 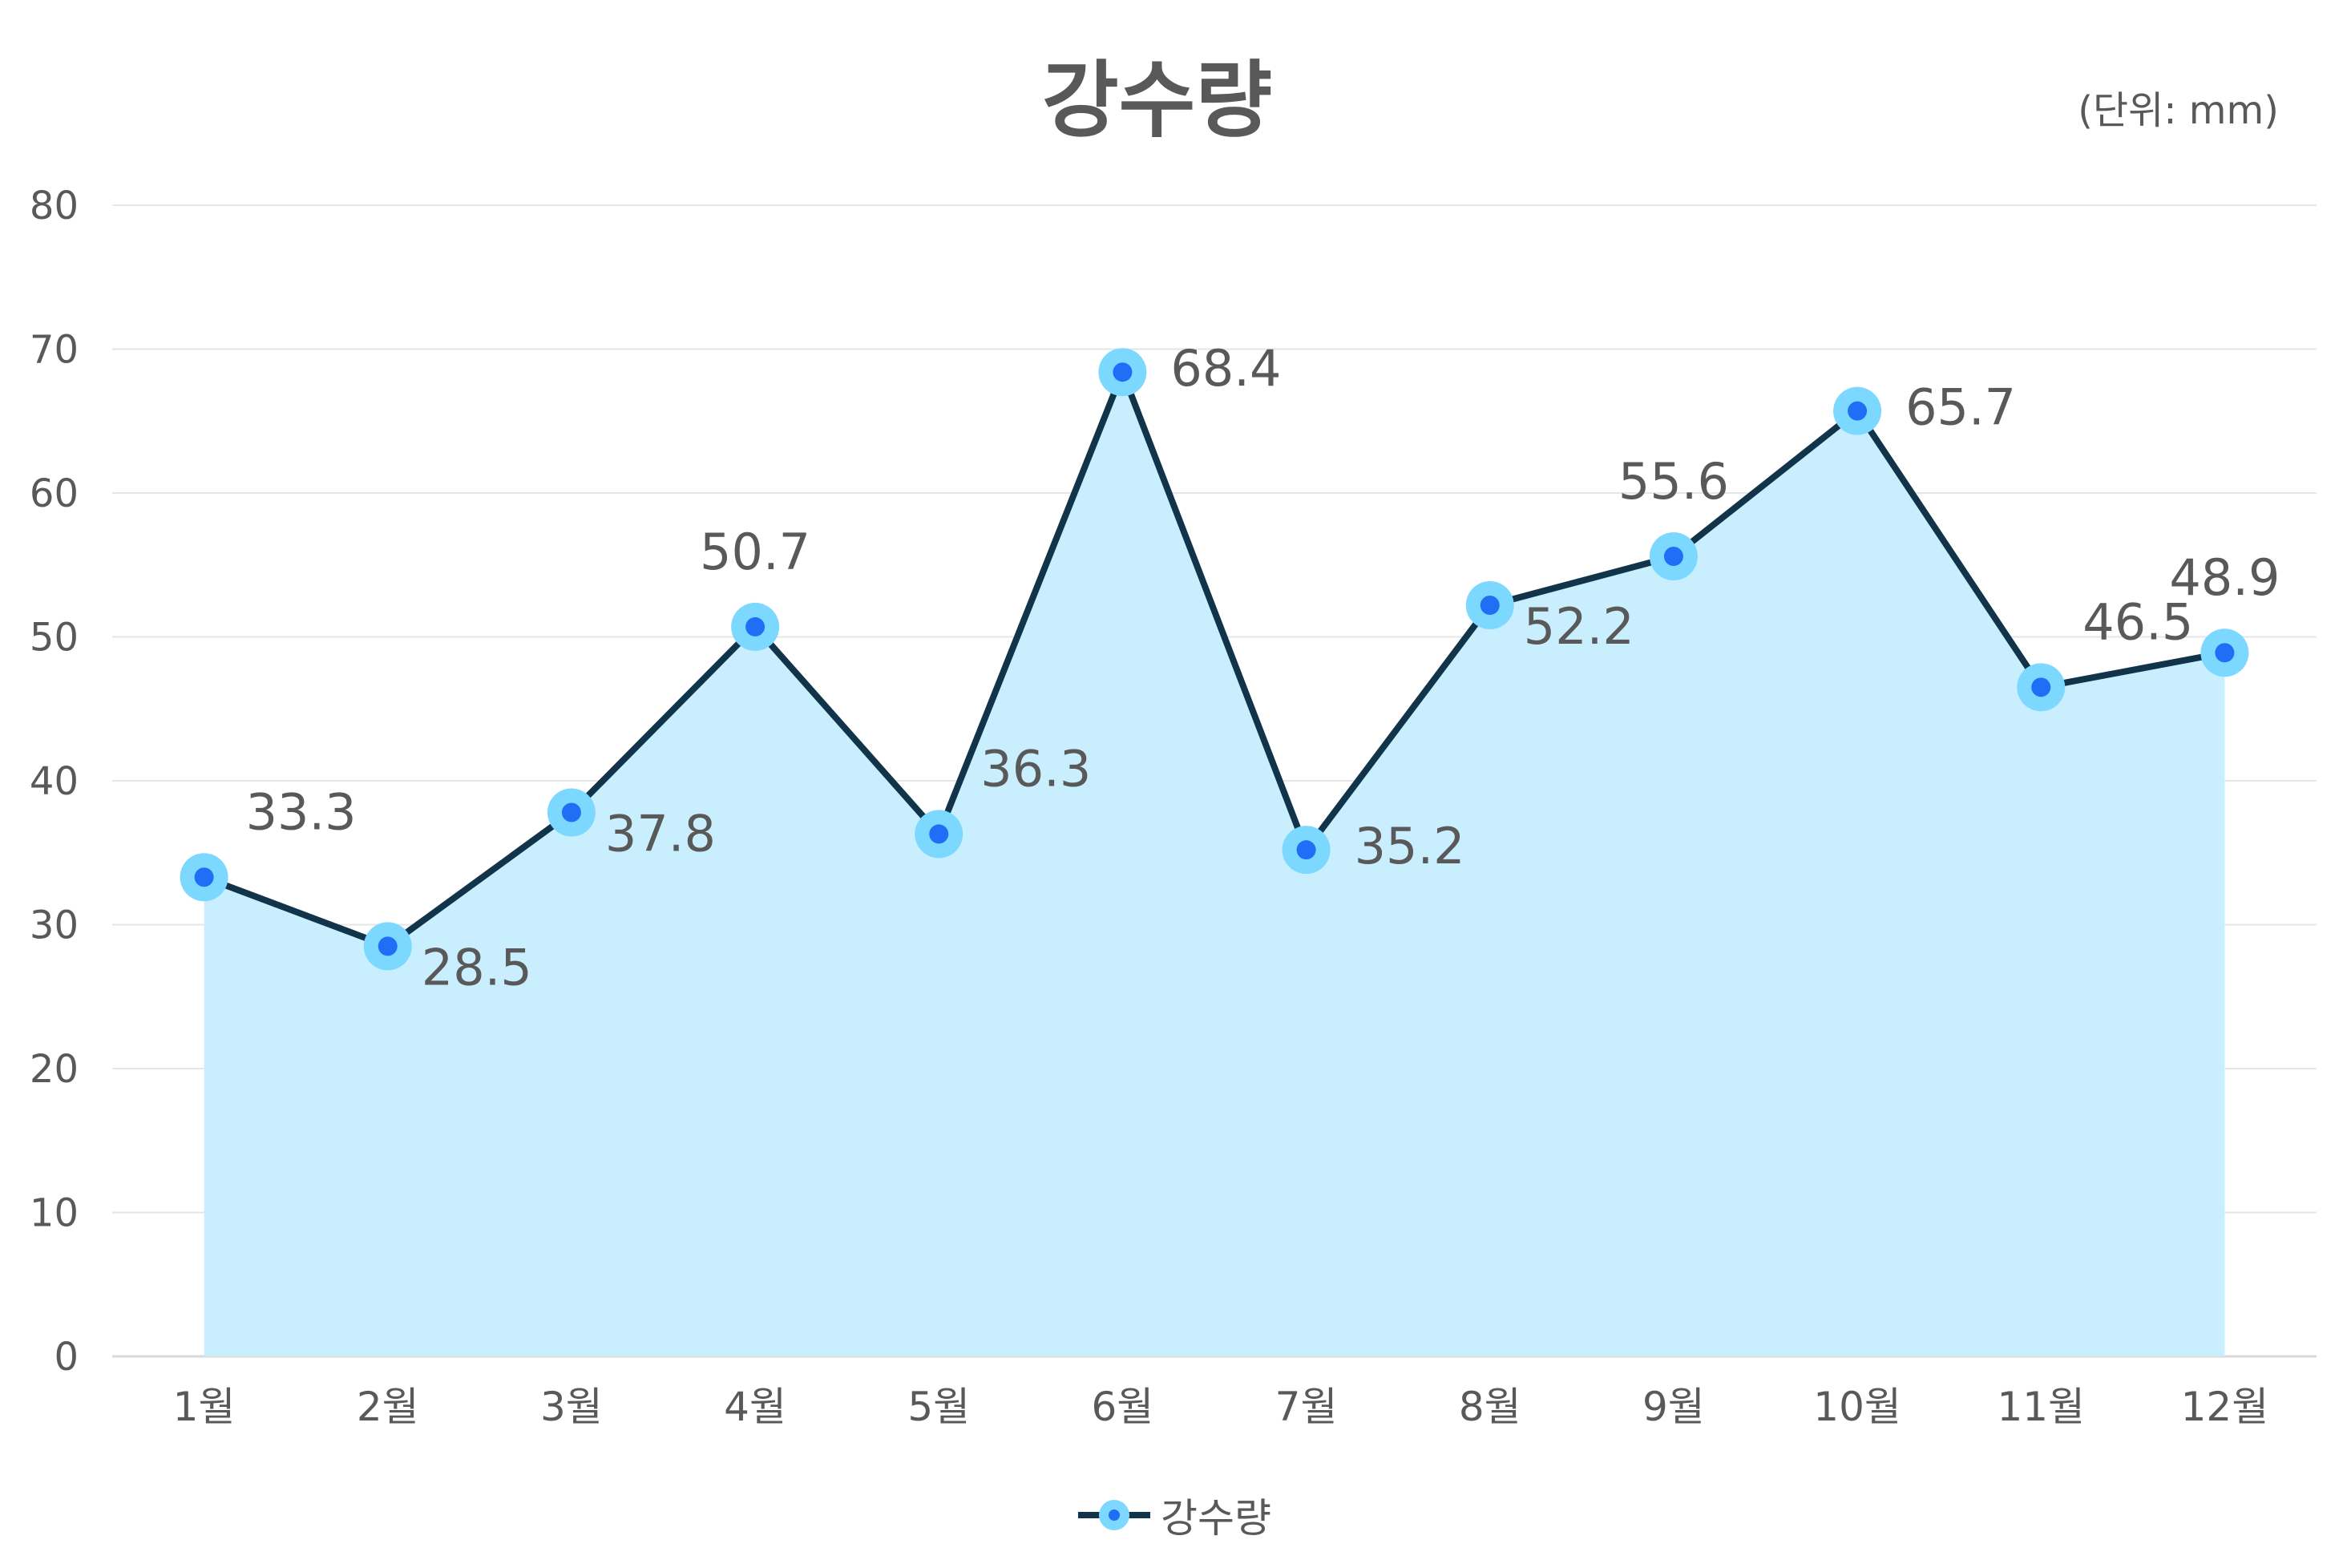 What do you see at coordinates (1410, 846) in the screenshot?
I see `data-label-7: 35.2` at bounding box center [1410, 846].